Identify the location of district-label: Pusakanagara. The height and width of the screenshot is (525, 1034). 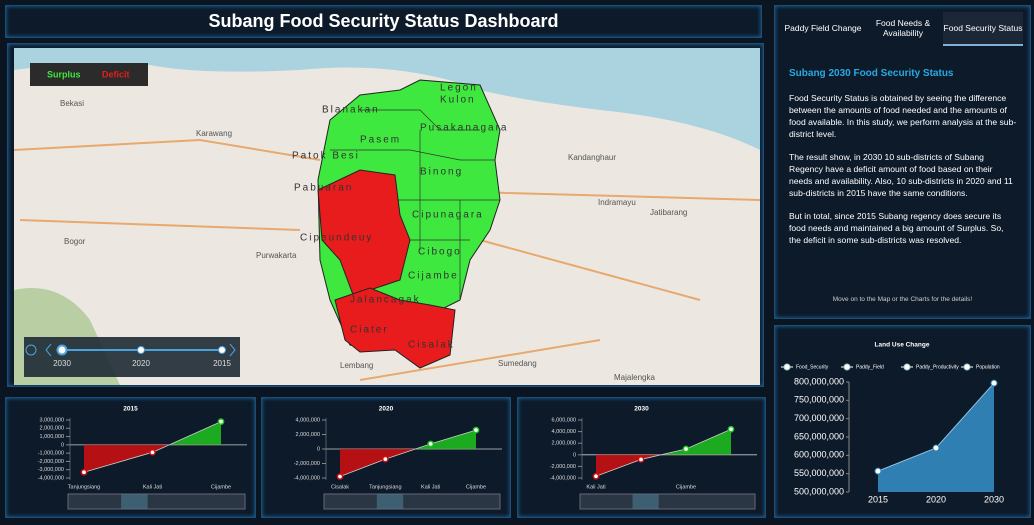
(464, 128).